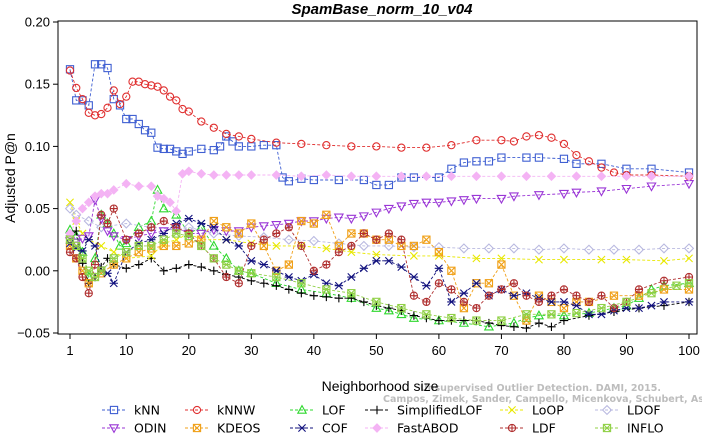 Image resolution: width=702 pixels, height=434 pixels. Describe the element at coordinates (37, 178) in the screenshot. I see `y-axis: −0.05 0.00 0.05 0.10 0.15 0.20` at that location.